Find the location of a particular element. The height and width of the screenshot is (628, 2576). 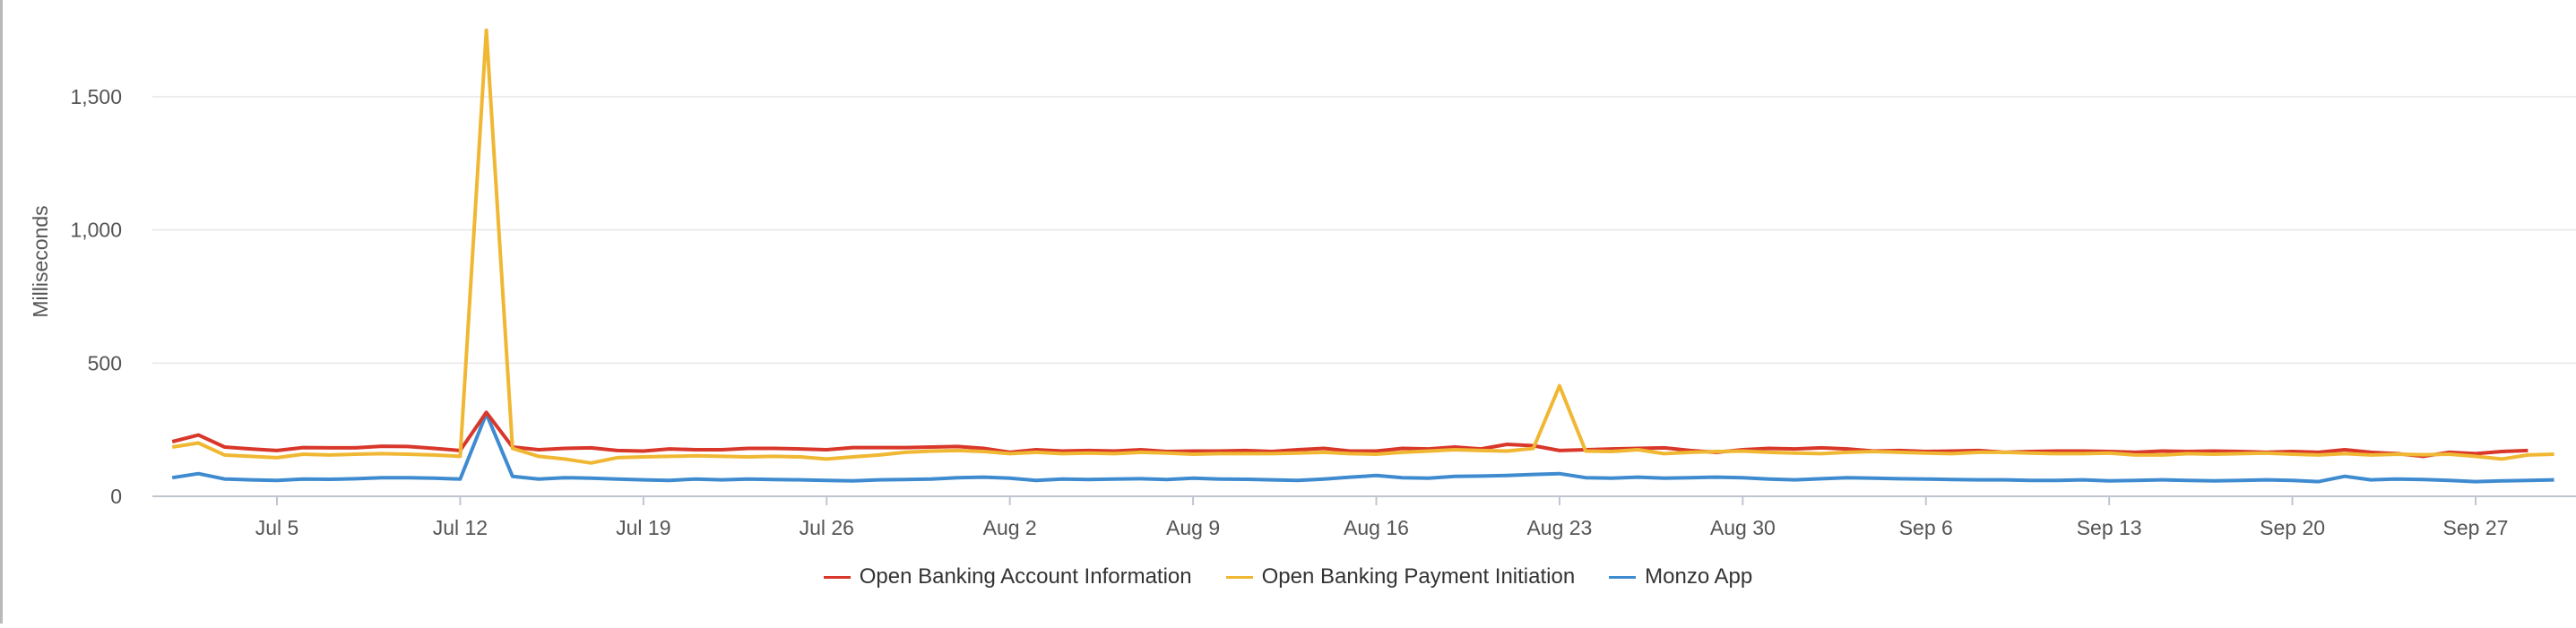

legend-label: Monzo App is located at coordinates (1699, 576).